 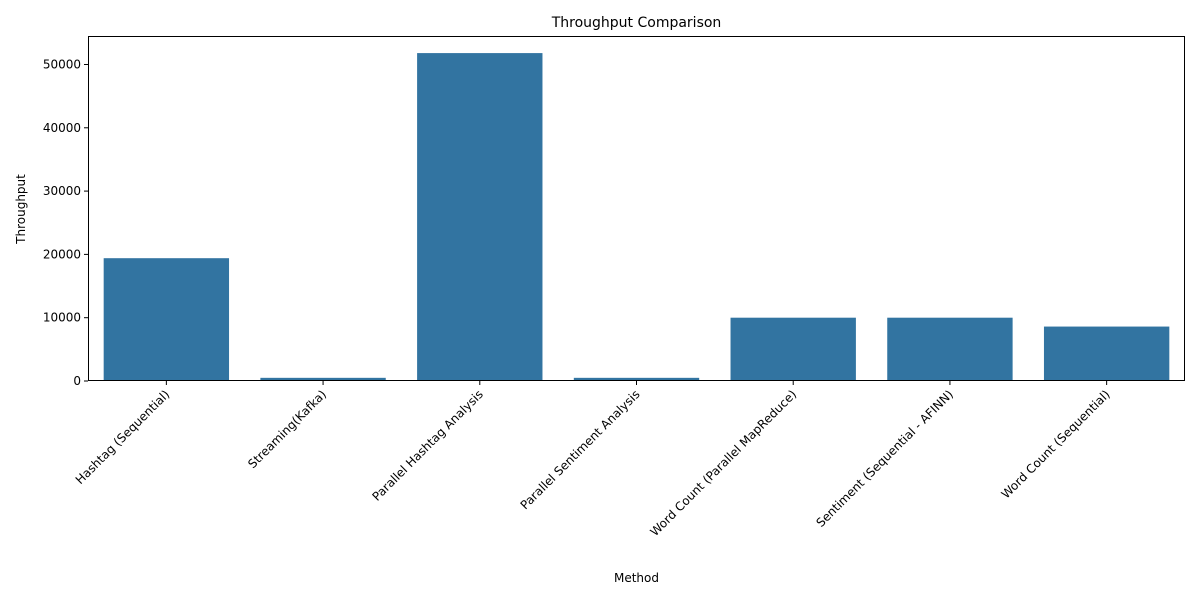 I want to click on y-axis: 0 10000 20000 30000 40000 50000, so click(x=65, y=222).